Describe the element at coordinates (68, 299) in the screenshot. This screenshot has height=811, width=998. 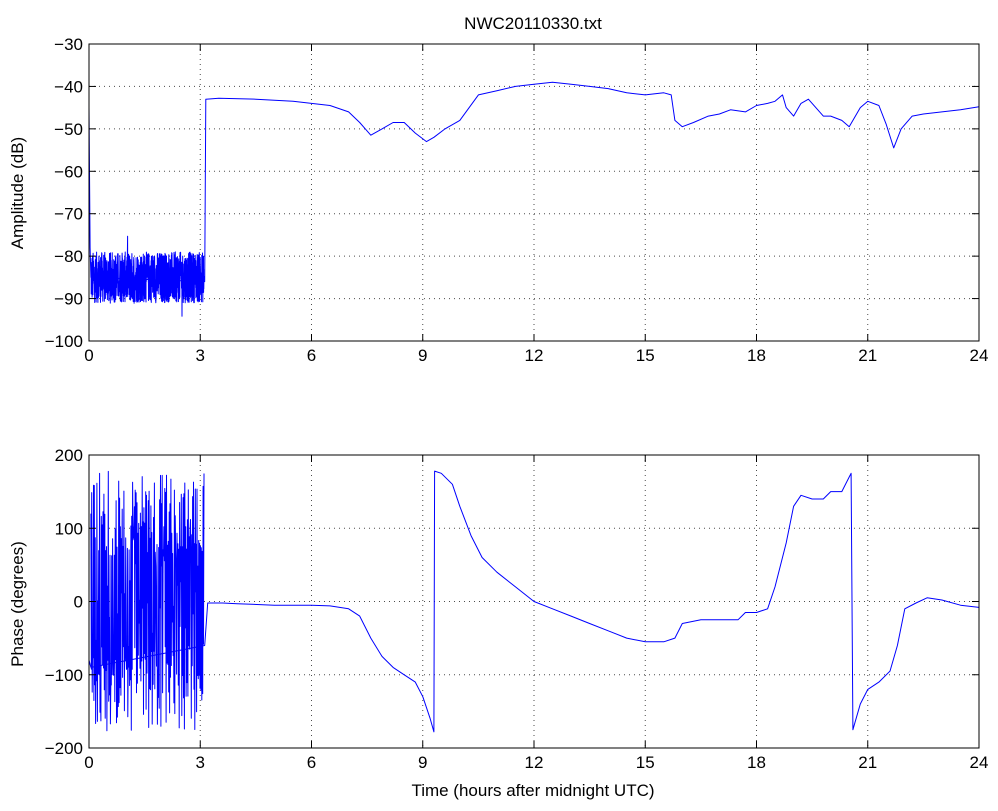
I see `amplitude-ytick-label: −90` at that location.